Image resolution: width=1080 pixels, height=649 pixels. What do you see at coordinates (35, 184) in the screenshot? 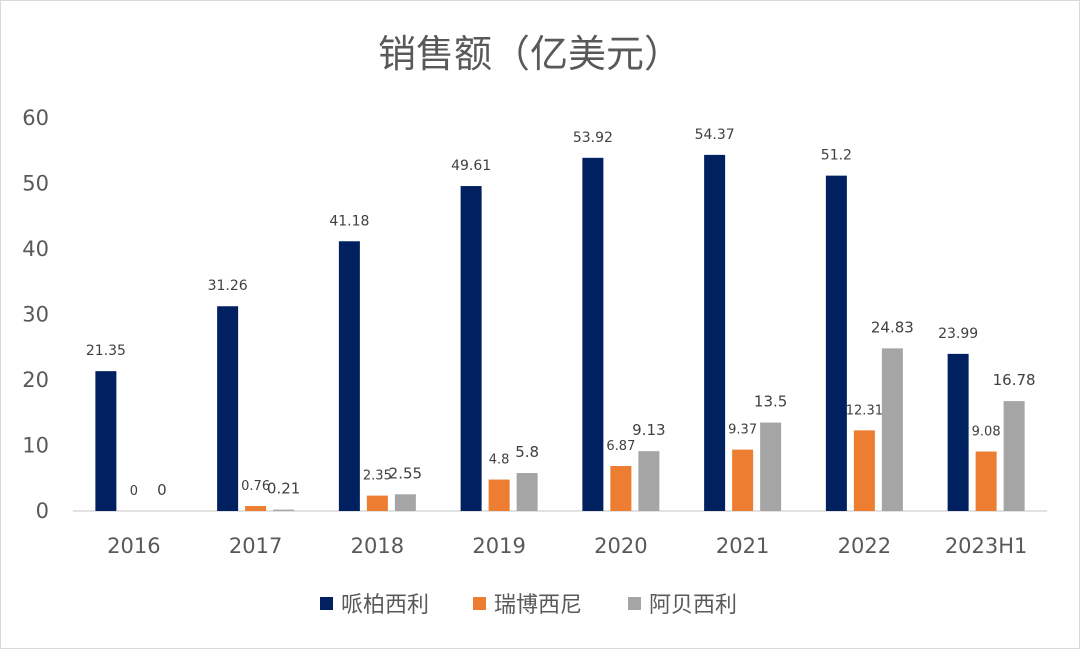
I see `y-tick-label: 50` at bounding box center [35, 184].